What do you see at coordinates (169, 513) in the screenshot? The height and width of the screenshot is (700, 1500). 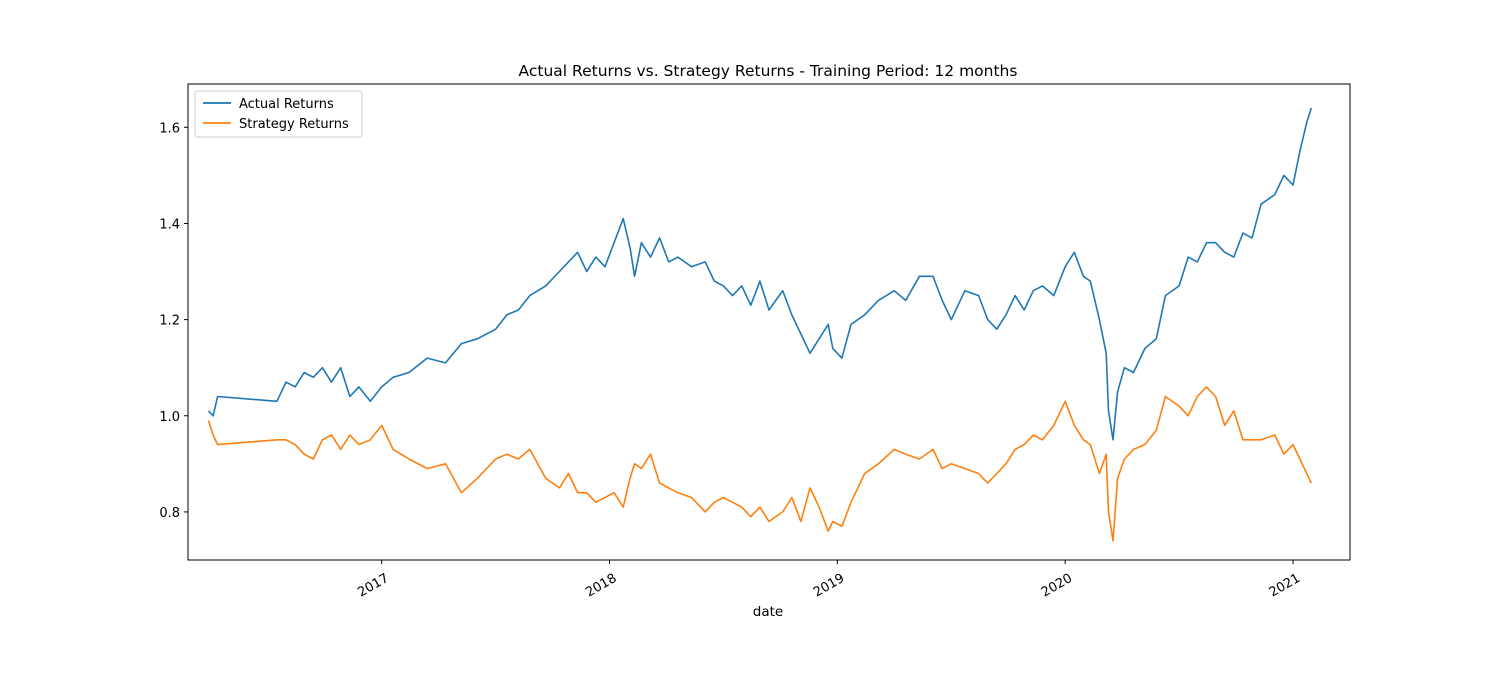 I see `y-tick-label: 0.8` at bounding box center [169, 513].